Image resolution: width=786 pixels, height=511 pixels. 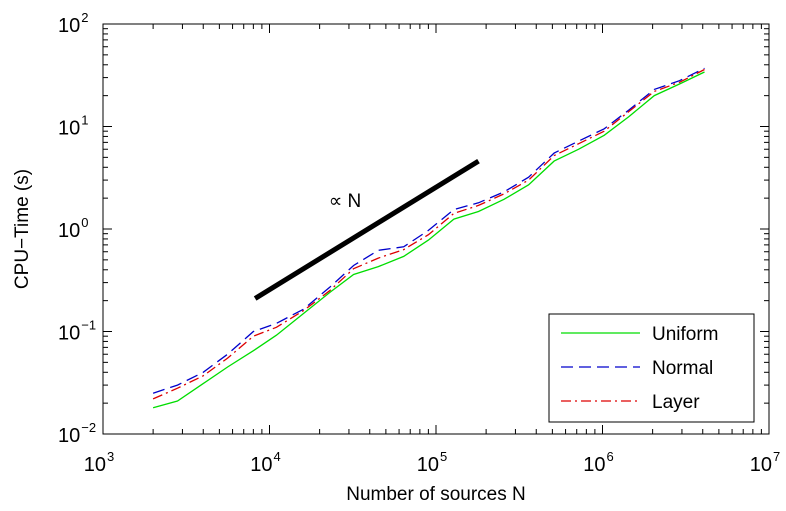 I want to click on legend-label-normal: Normal, so click(x=682, y=368).